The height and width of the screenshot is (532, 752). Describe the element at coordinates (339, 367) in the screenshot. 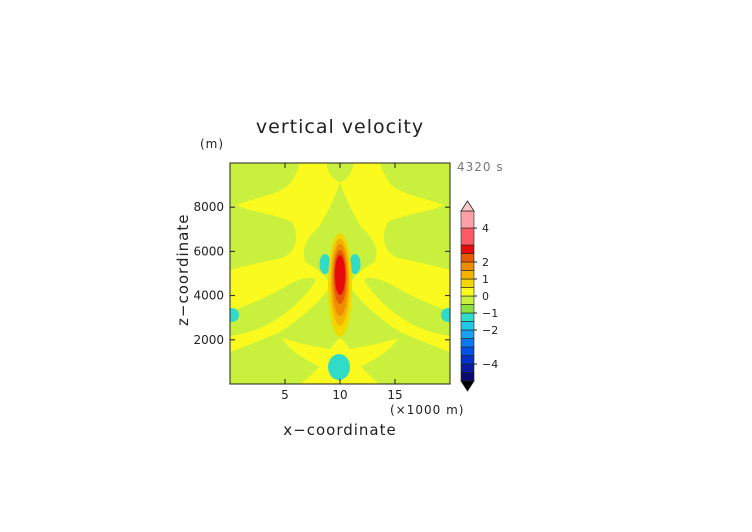

I see `contour-region-downdraft-bottom` at that location.